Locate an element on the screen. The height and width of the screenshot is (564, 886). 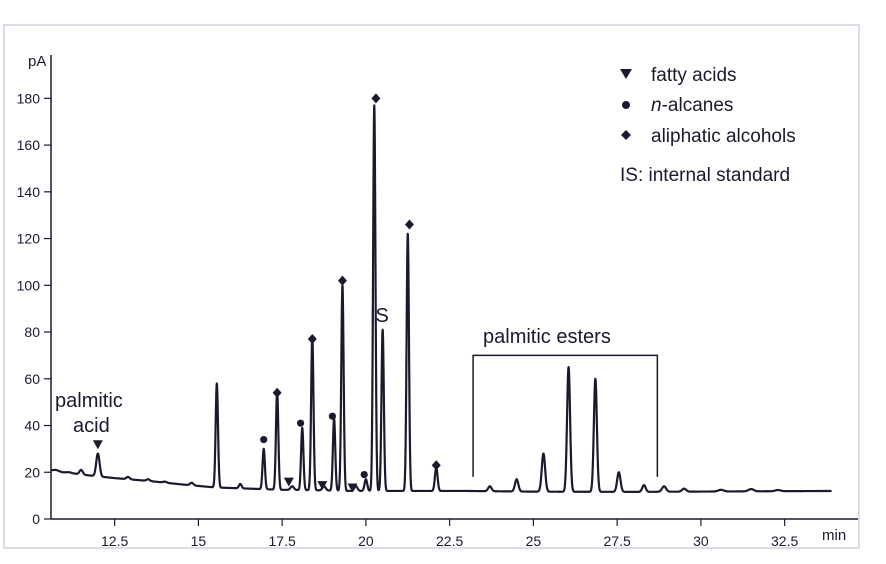
circle-icon is located at coordinates (626, 105).